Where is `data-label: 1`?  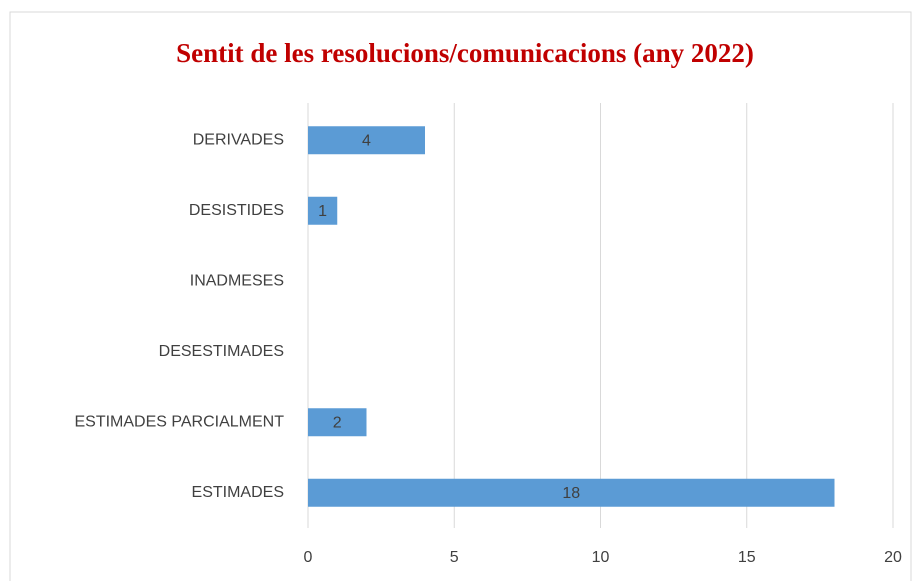
data-label: 1 is located at coordinates (322, 211).